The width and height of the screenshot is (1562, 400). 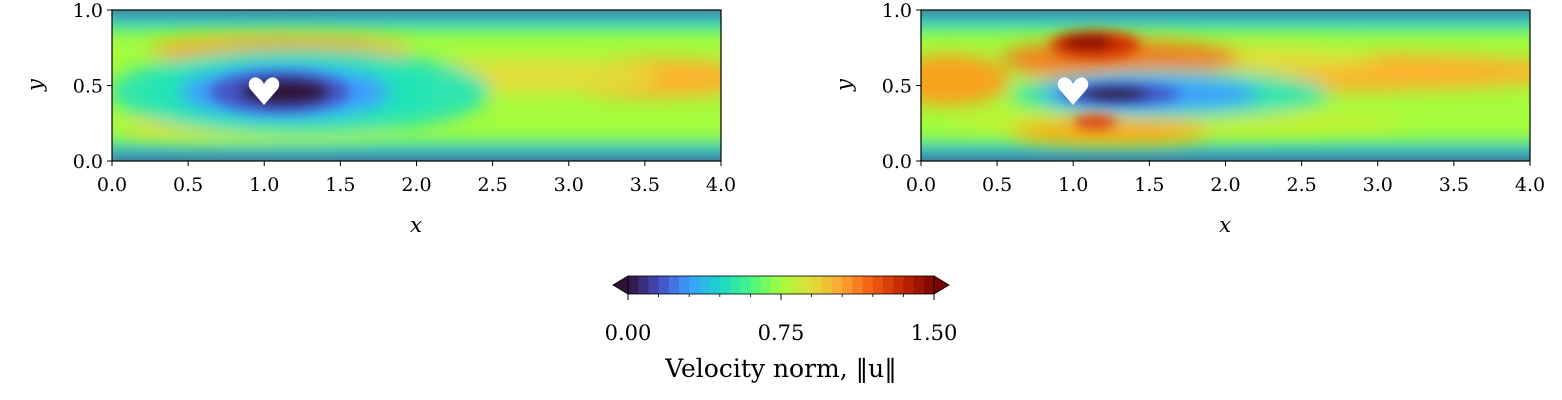 I want to click on colorbar-segments, so click(x=781, y=285).